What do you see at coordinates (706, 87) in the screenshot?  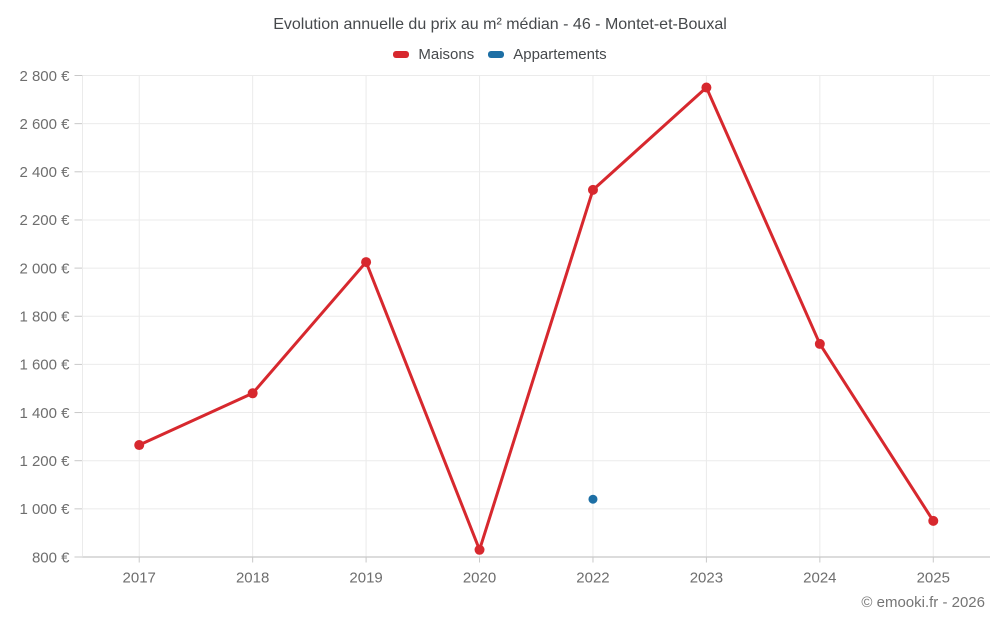 I see `data-point-maisons-2023` at bounding box center [706, 87].